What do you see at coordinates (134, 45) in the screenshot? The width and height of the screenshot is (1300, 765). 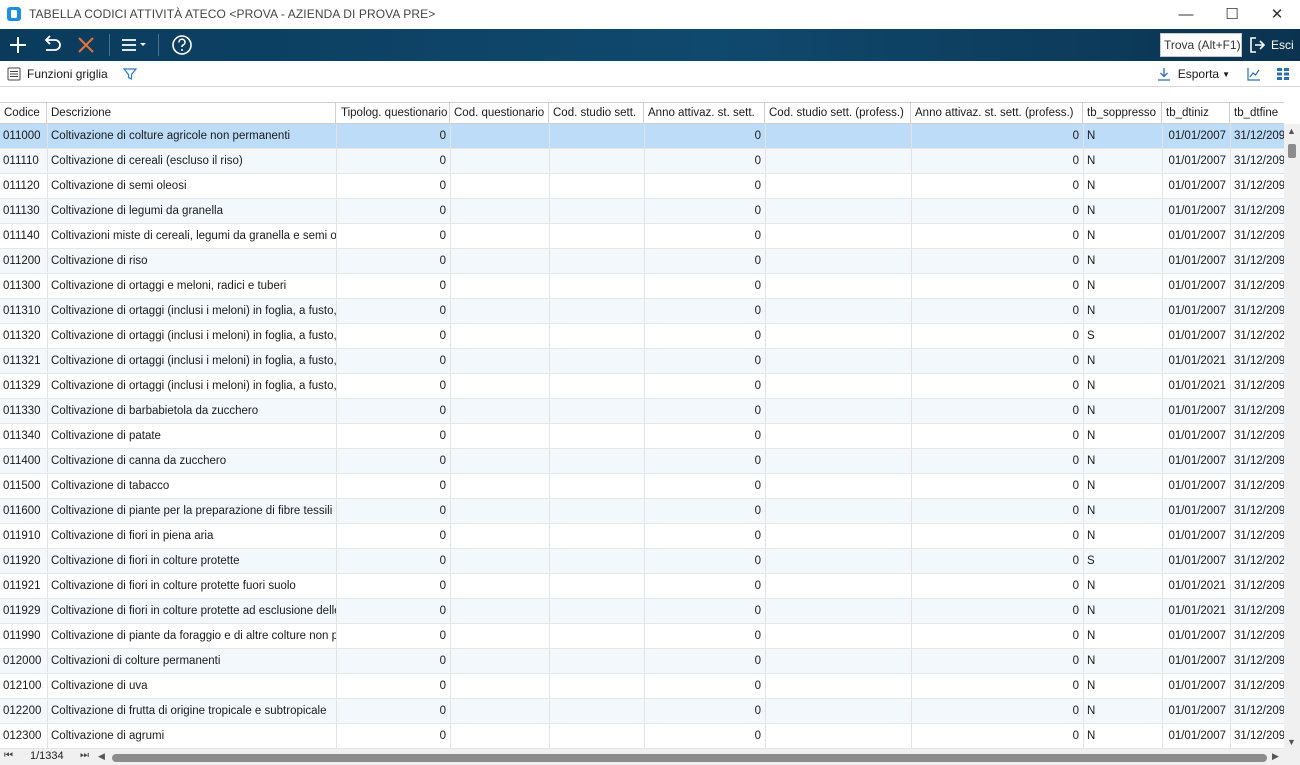 I see `menu-button` at bounding box center [134, 45].